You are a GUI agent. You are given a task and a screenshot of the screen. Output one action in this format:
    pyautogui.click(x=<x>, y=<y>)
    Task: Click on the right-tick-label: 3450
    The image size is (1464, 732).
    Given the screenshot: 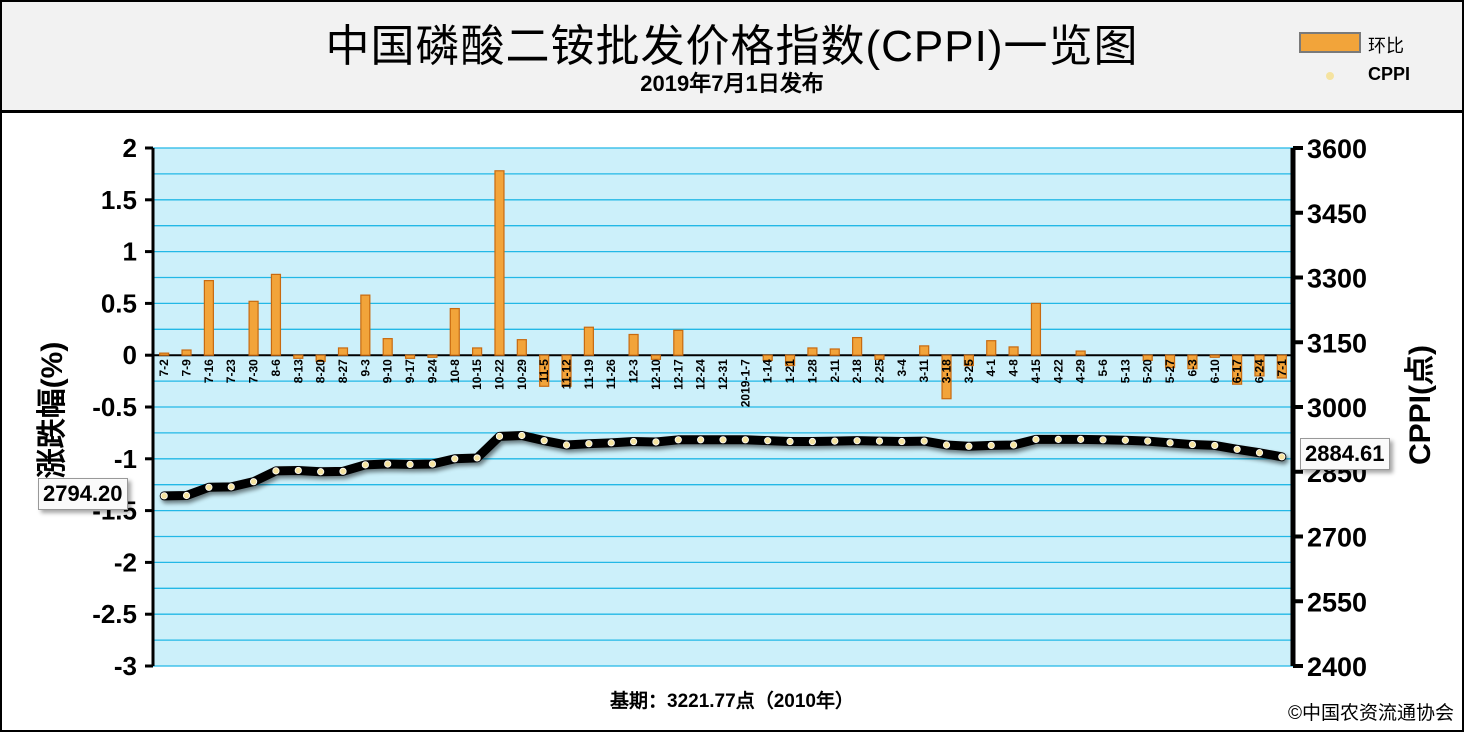 What is the action you would take?
    pyautogui.click(x=1337, y=214)
    